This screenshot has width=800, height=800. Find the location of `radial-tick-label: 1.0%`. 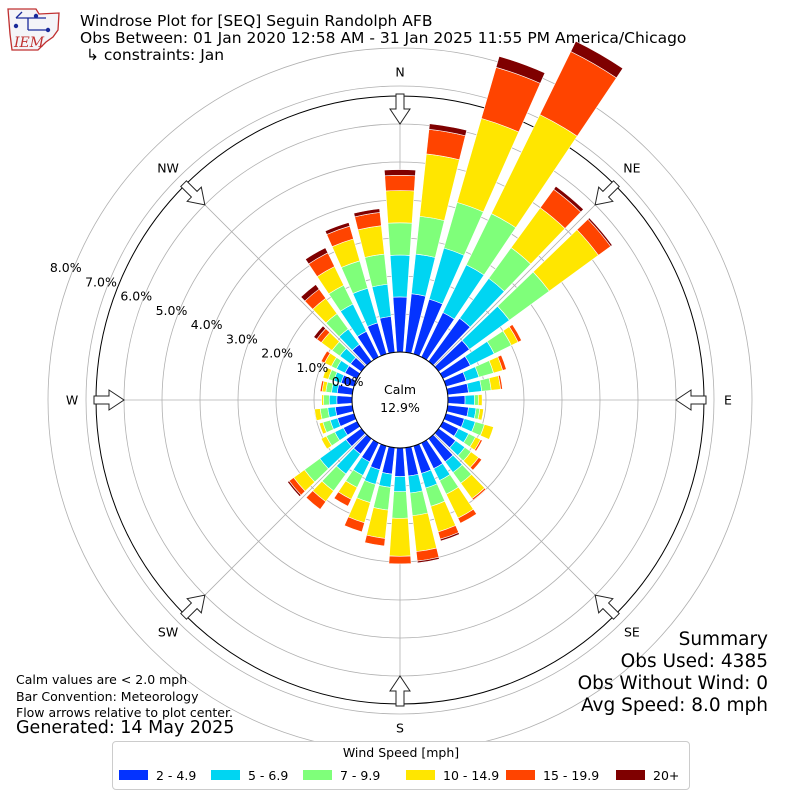

radial-tick-label: 1.0% is located at coordinates (312, 367).